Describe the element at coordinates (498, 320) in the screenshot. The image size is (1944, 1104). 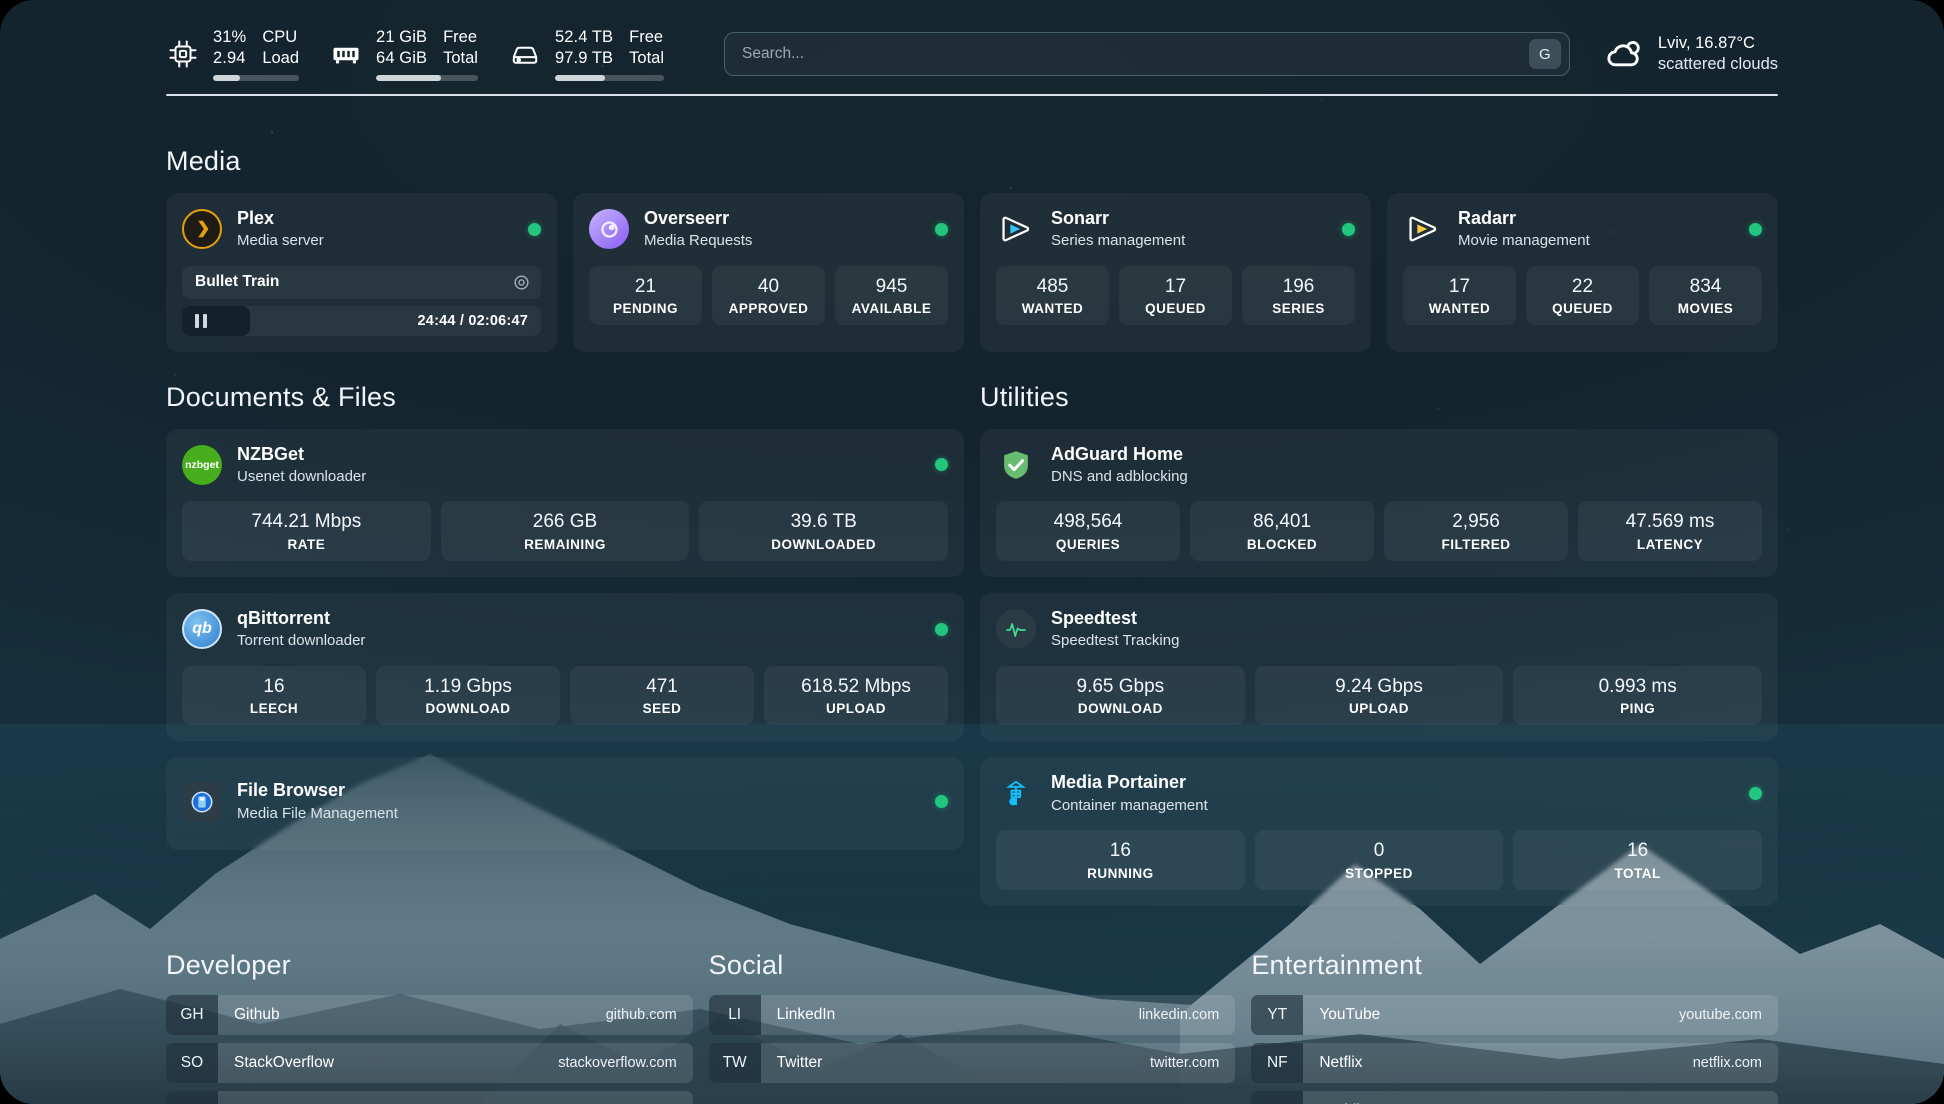
I see `plex-duration: 02:06:47` at that location.